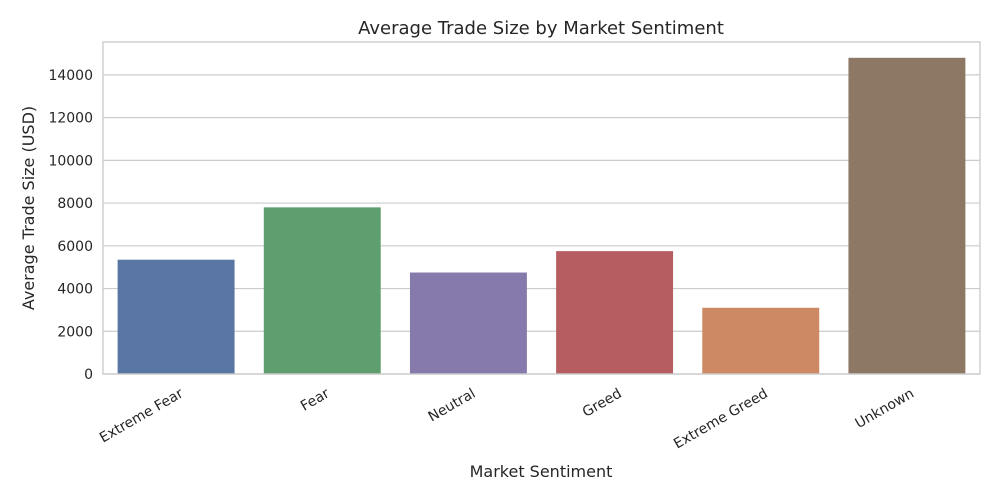 The height and width of the screenshot is (500, 1000). Describe the element at coordinates (70, 161) in the screenshot. I see `y-tick-label: 10000` at that location.